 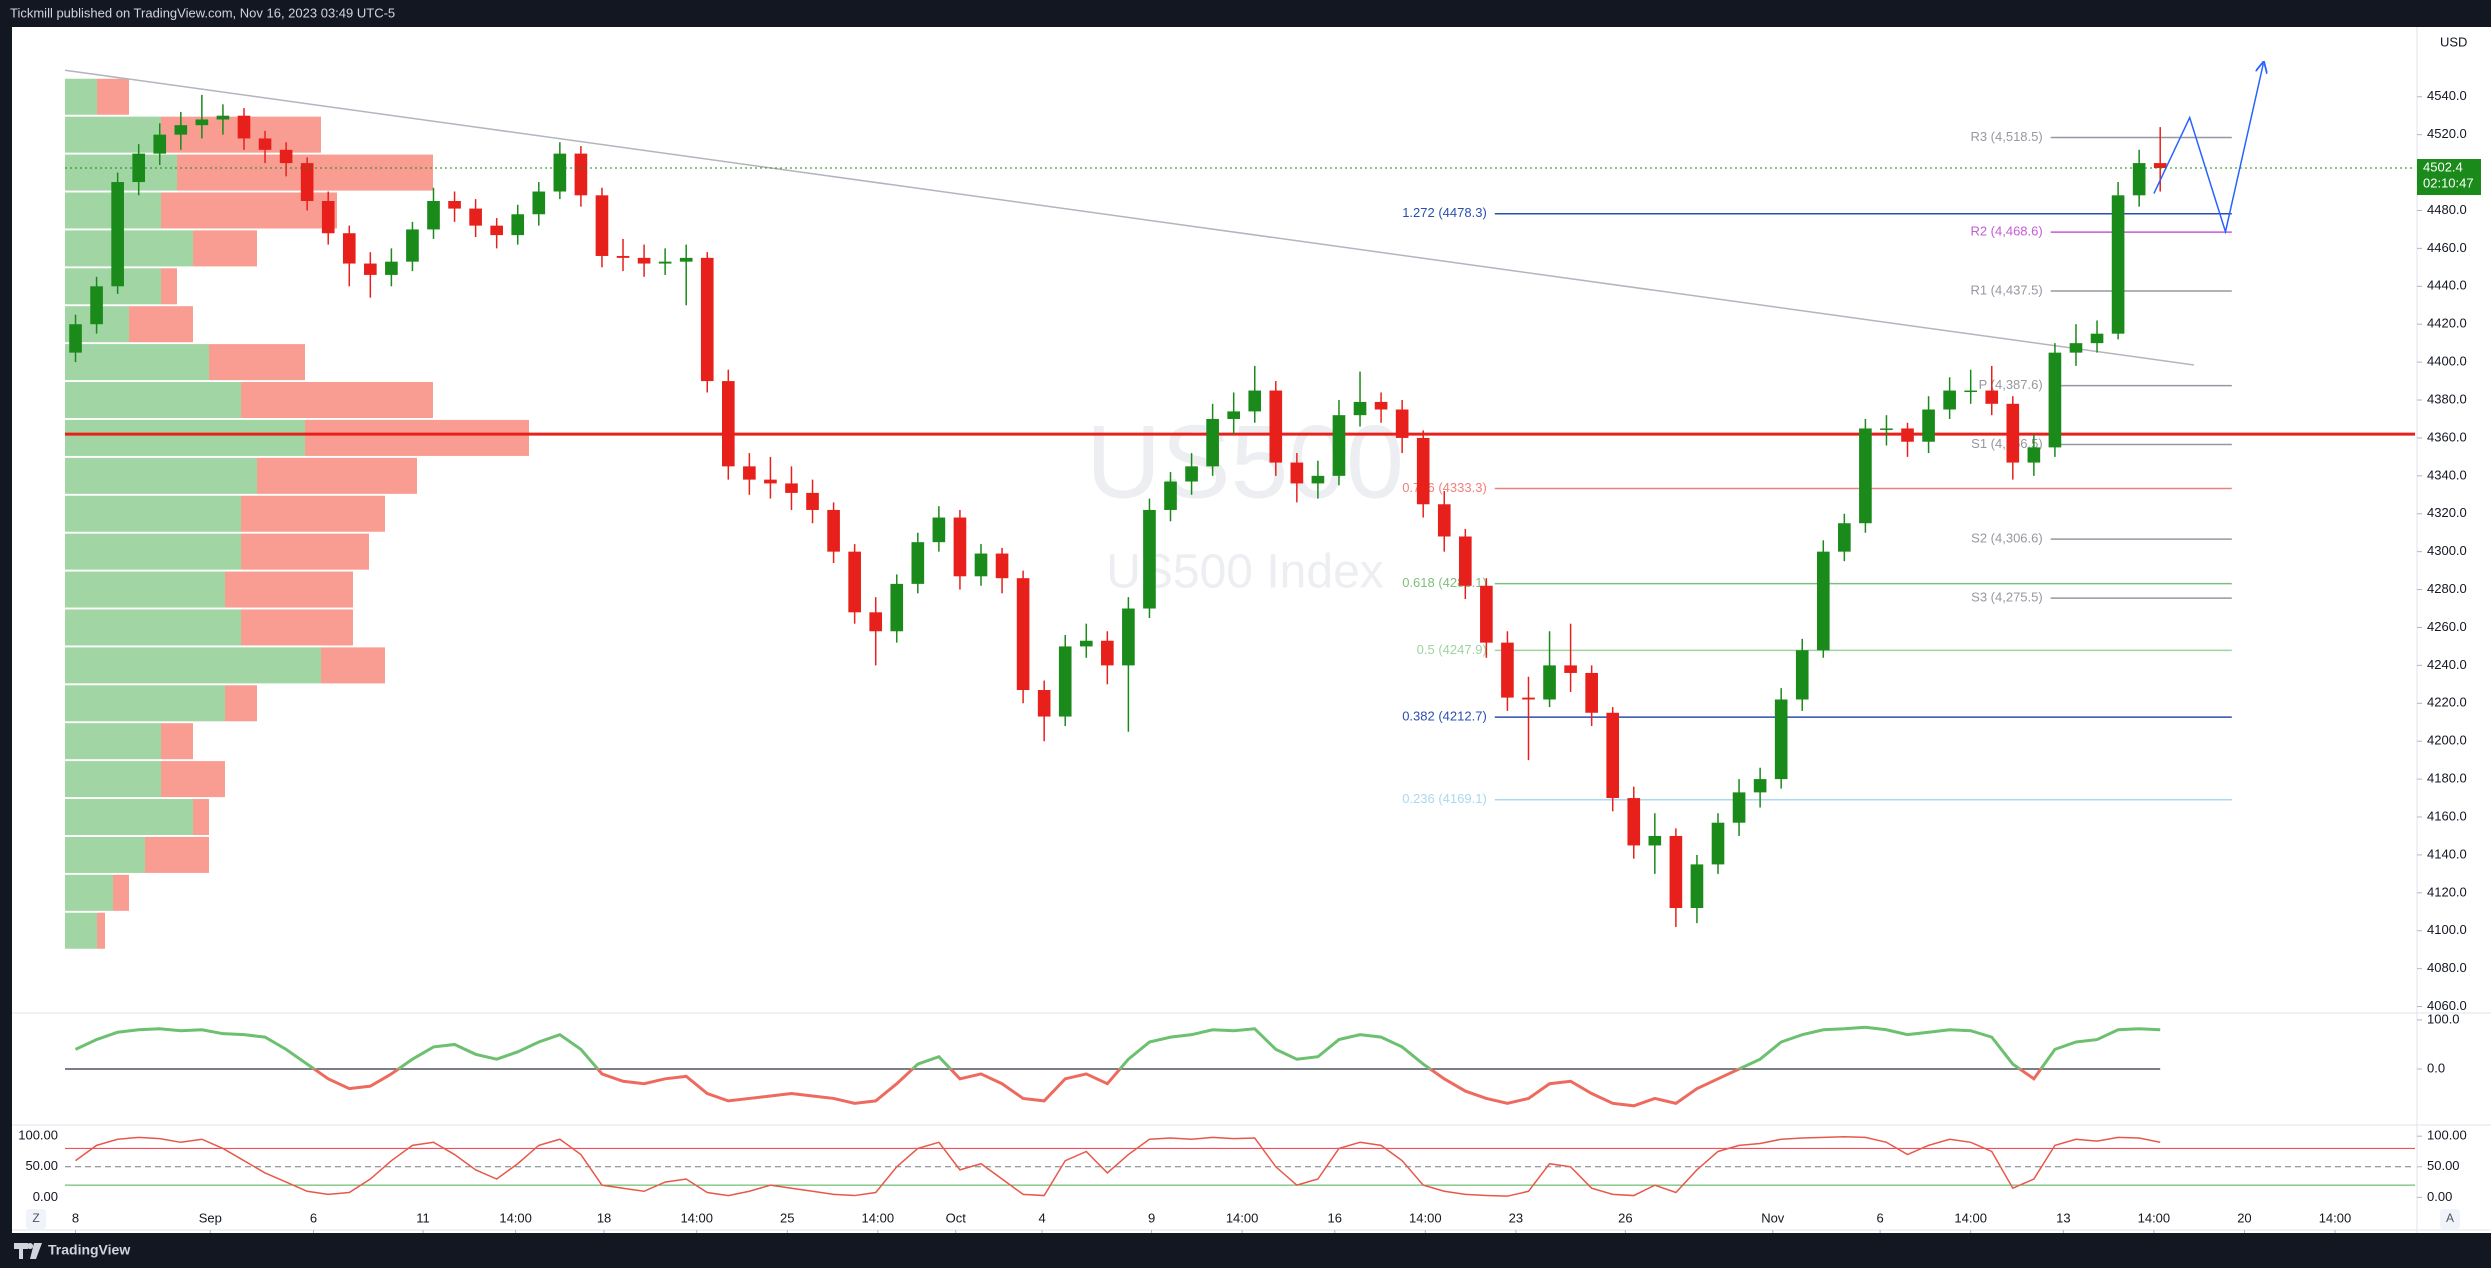 What do you see at coordinates (28, 1251) in the screenshot?
I see `logo` at bounding box center [28, 1251].